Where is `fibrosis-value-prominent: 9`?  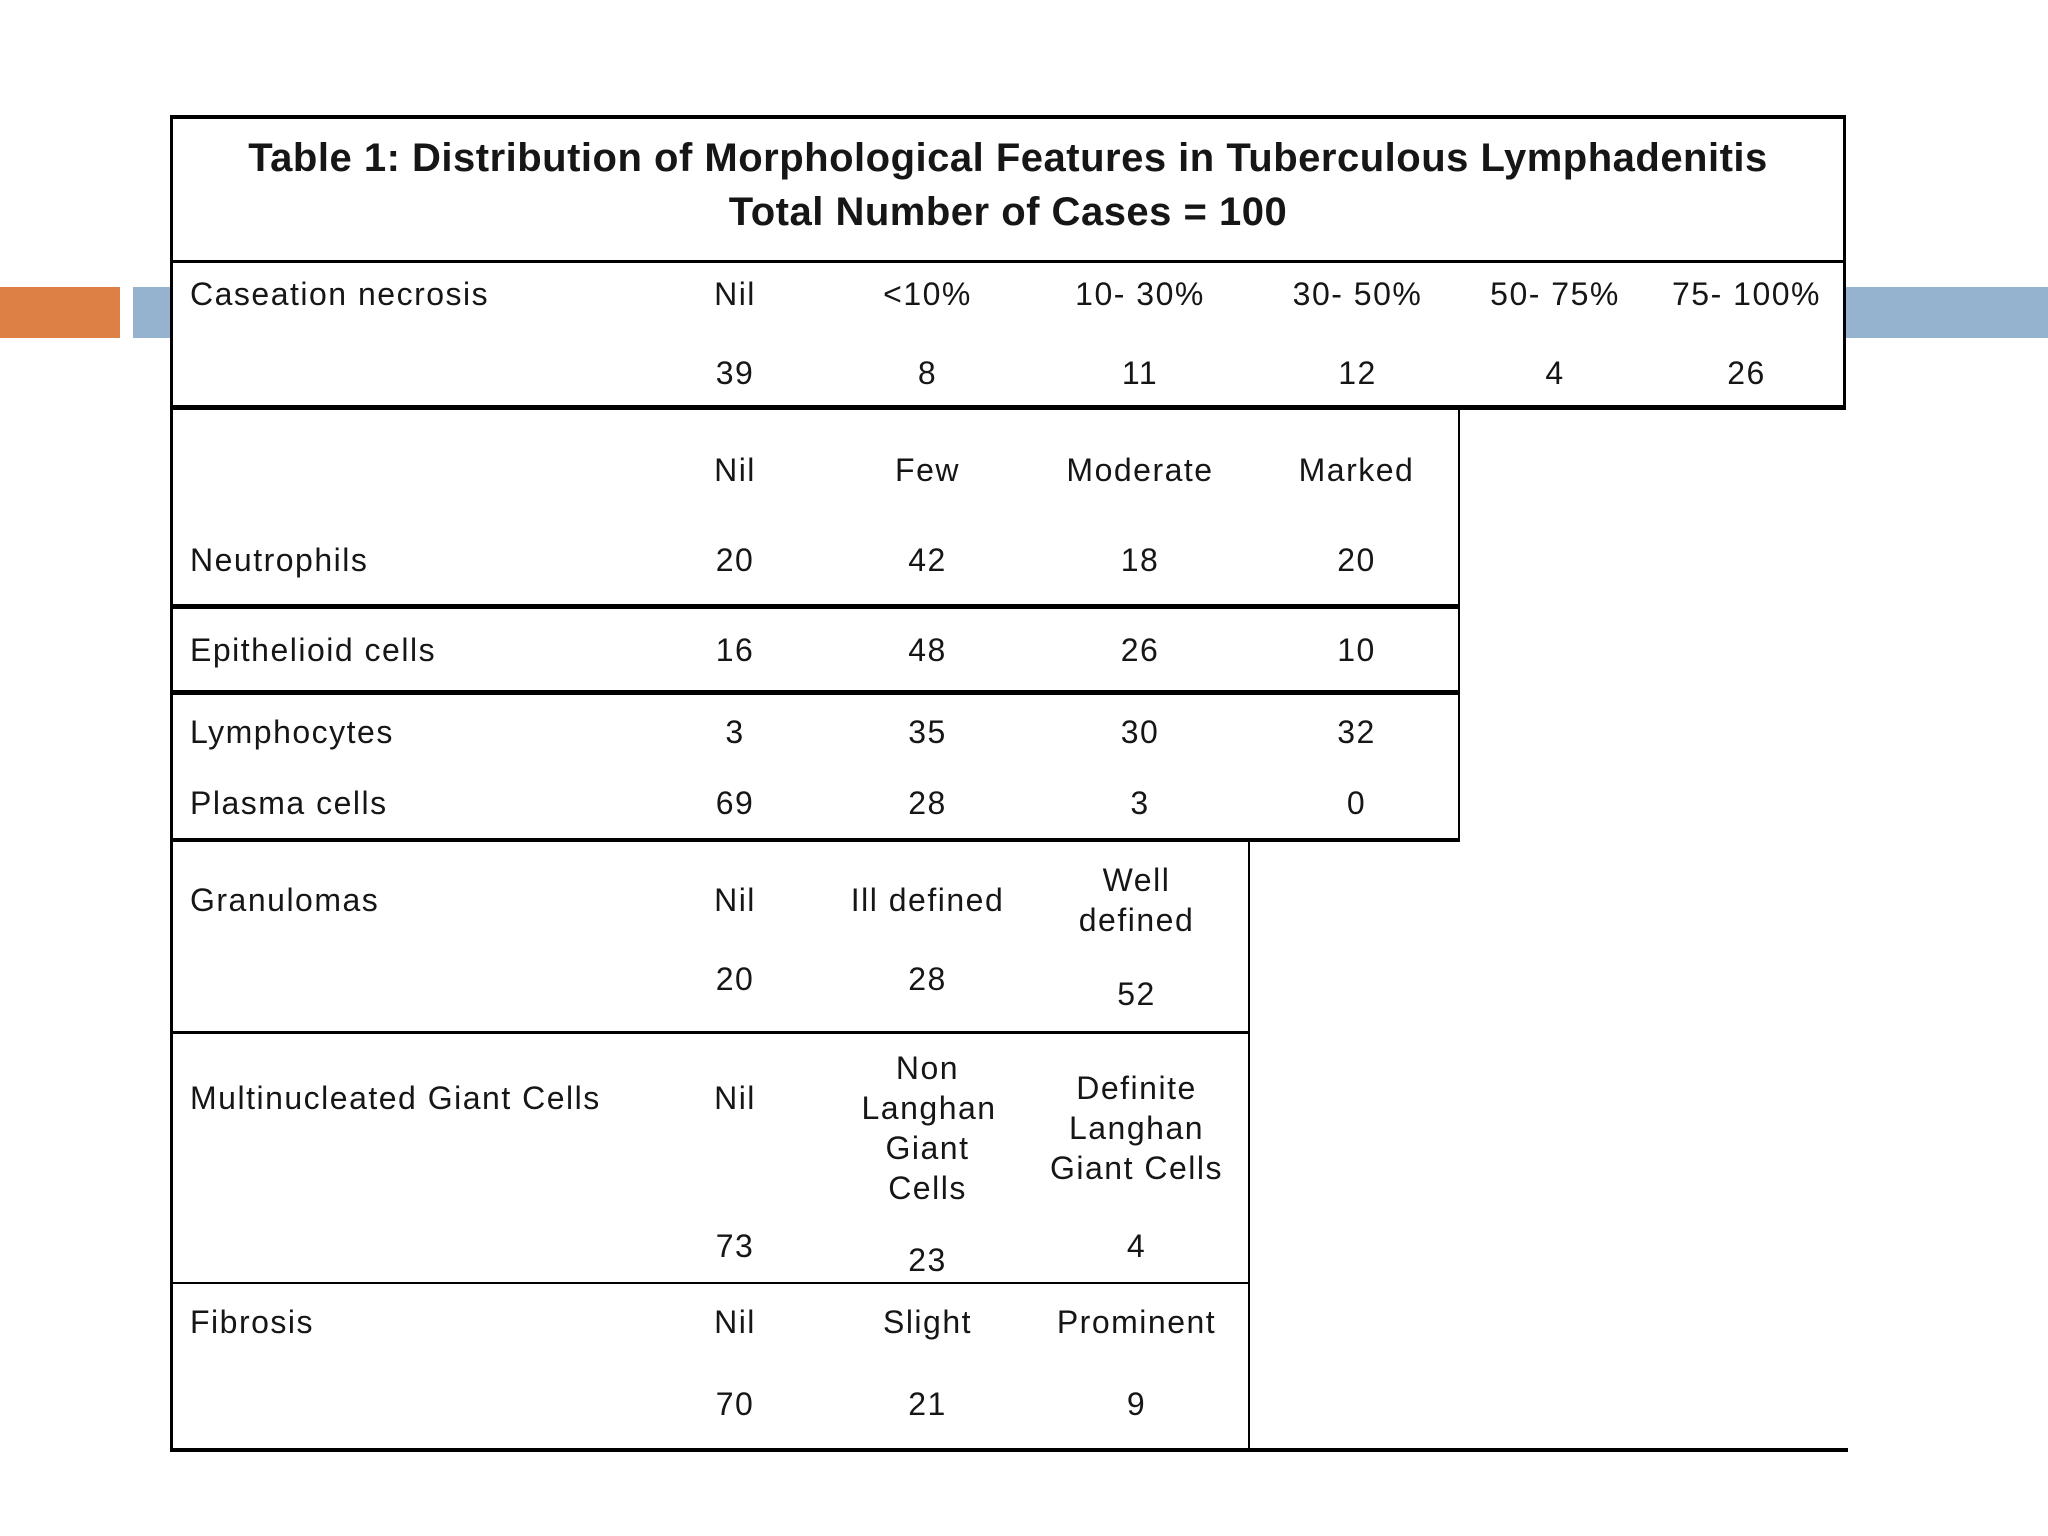 fibrosis-value-prominent: 9 is located at coordinates (1136, 1404).